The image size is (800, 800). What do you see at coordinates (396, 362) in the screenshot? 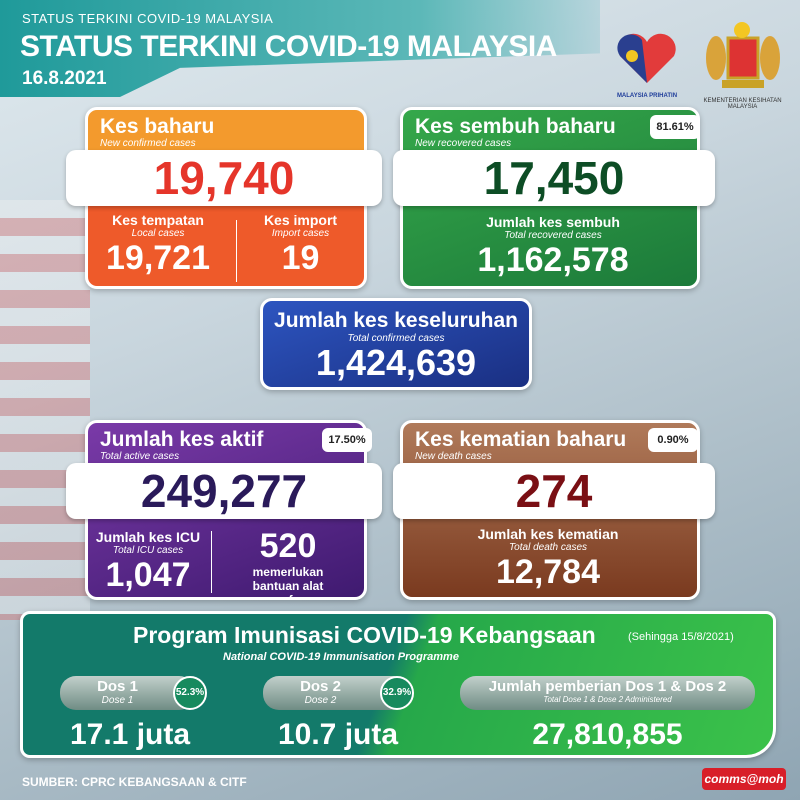
I see `total-cases-value: 1,424,639` at bounding box center [396, 362].